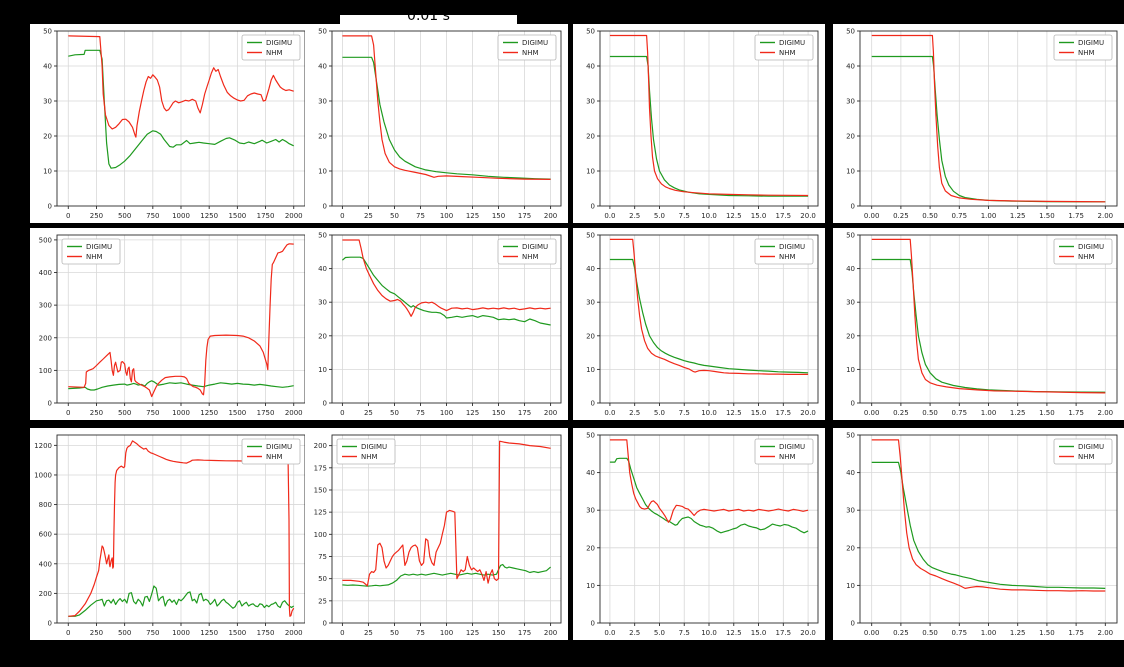  What do you see at coordinates (527, 251) in the screenshot?
I see `legend-r2c2: DIGIMU NHM` at bounding box center [527, 251].